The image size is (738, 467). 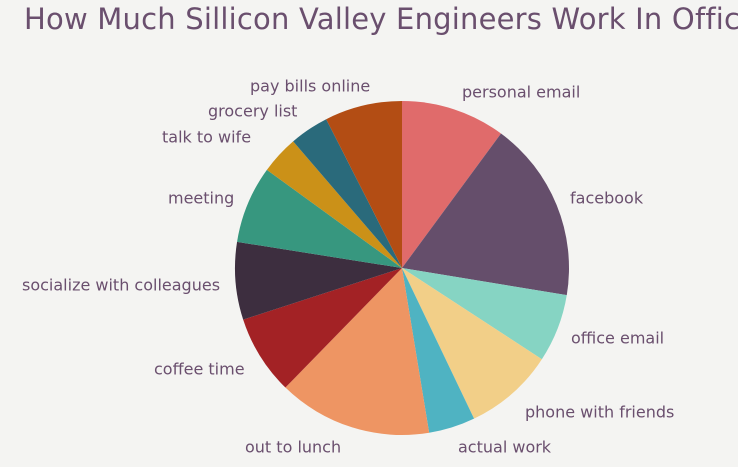 What do you see at coordinates (121, 285) in the screenshot?
I see `slice-label: socialize with colleagues` at bounding box center [121, 285].